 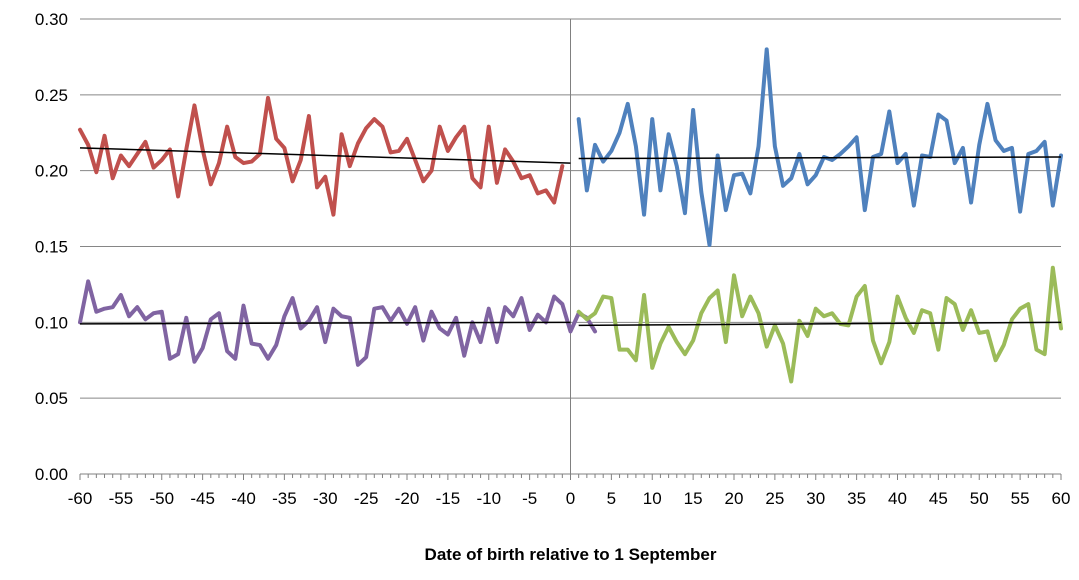 I want to click on y-axis-ticks: 0.00 0.05 0.10 0.15 0.20 0.25 0.30, so click(x=51, y=247).